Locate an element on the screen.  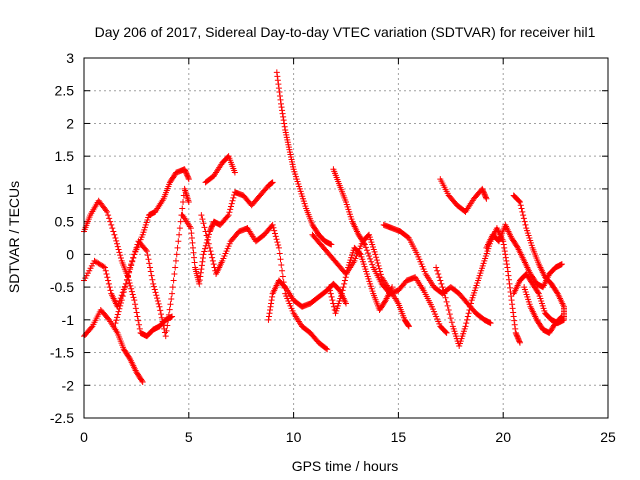
x-tick-label: 5 is located at coordinates (189, 437).